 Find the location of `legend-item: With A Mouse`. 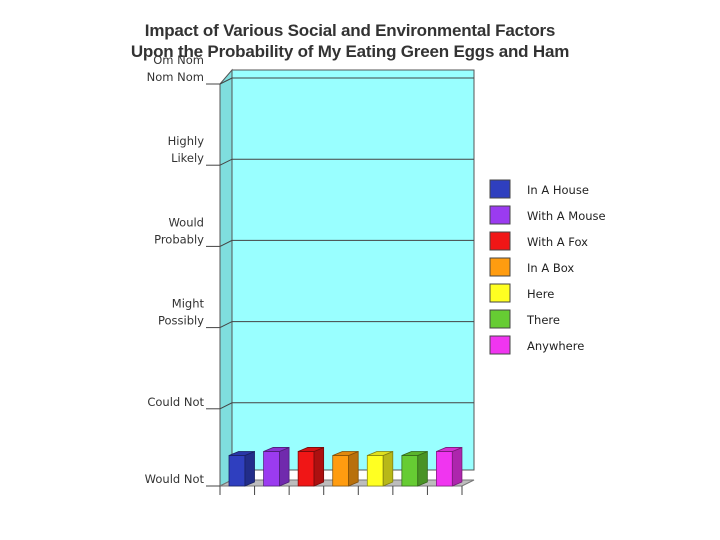

legend-item: With A Mouse is located at coordinates (547, 215).